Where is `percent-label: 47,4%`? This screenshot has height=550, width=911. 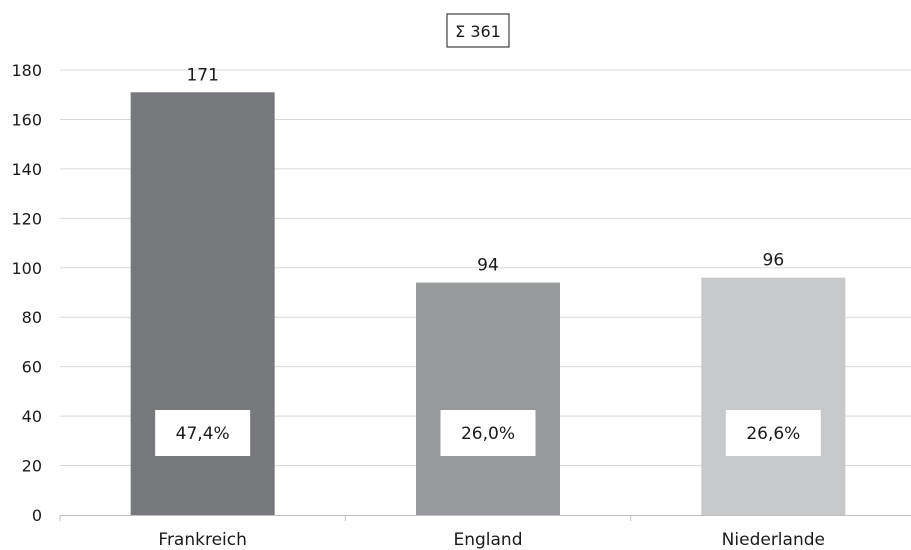 percent-label: 47,4% is located at coordinates (203, 434).